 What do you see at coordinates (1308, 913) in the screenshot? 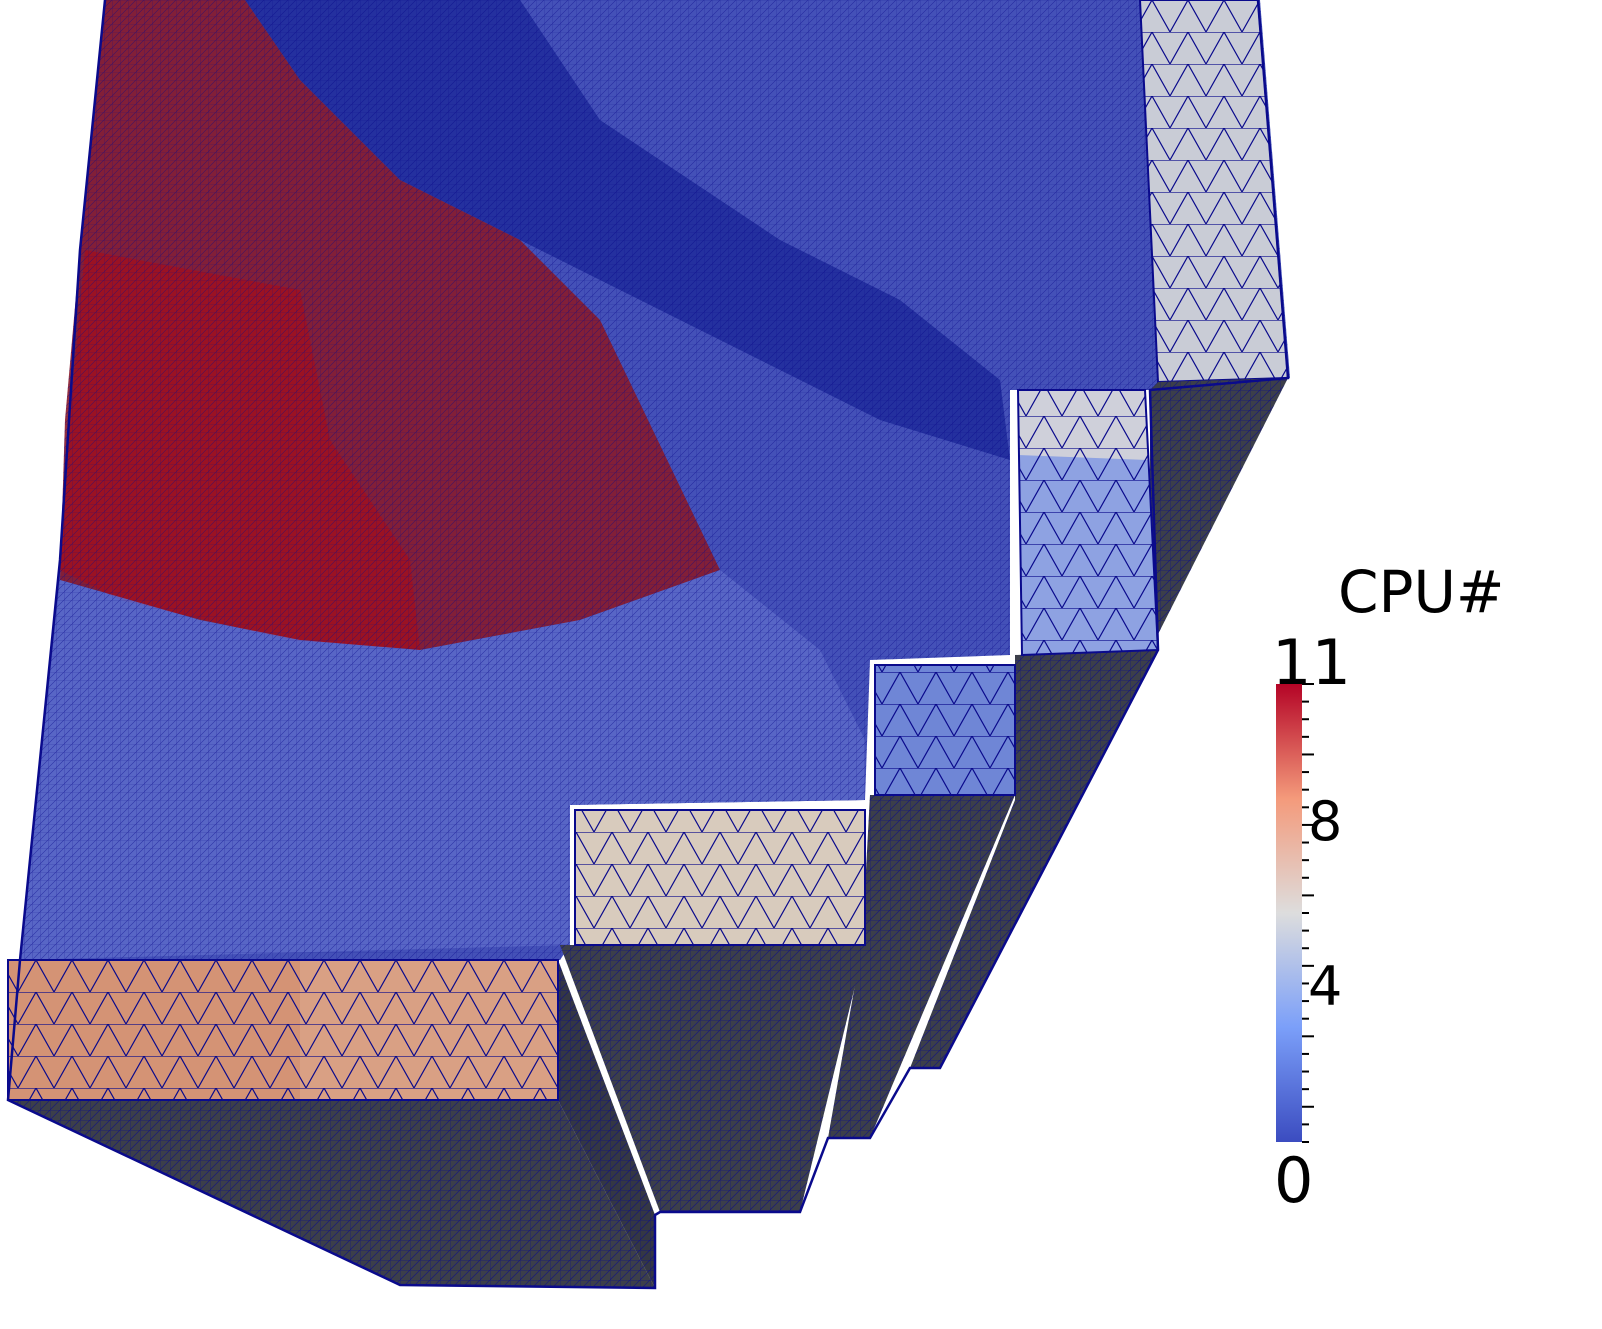
I see `legend-ticks` at bounding box center [1308, 913].